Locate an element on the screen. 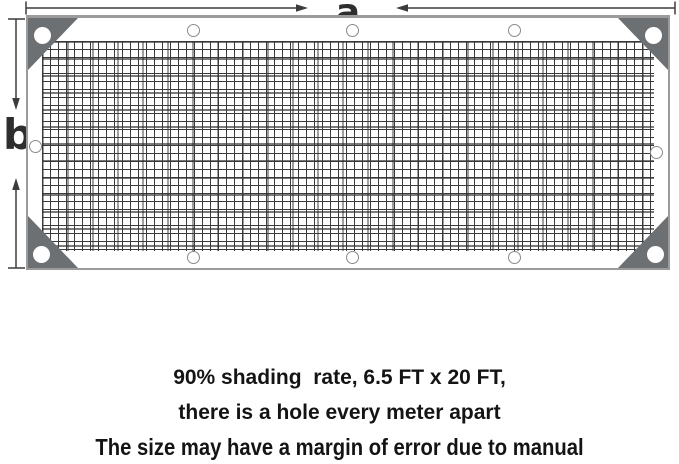 This screenshot has height=464, width=679. dim-b-down-arrowhead-icon is located at coordinates (16, 104).